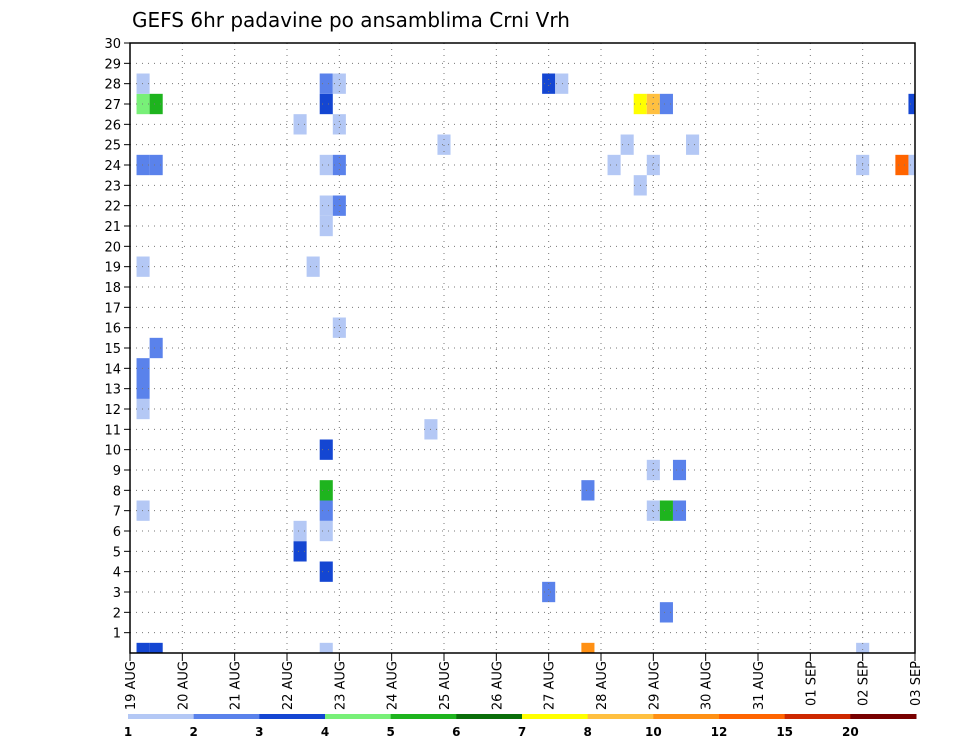  I want to click on y-tick-label: 8, so click(117, 491).